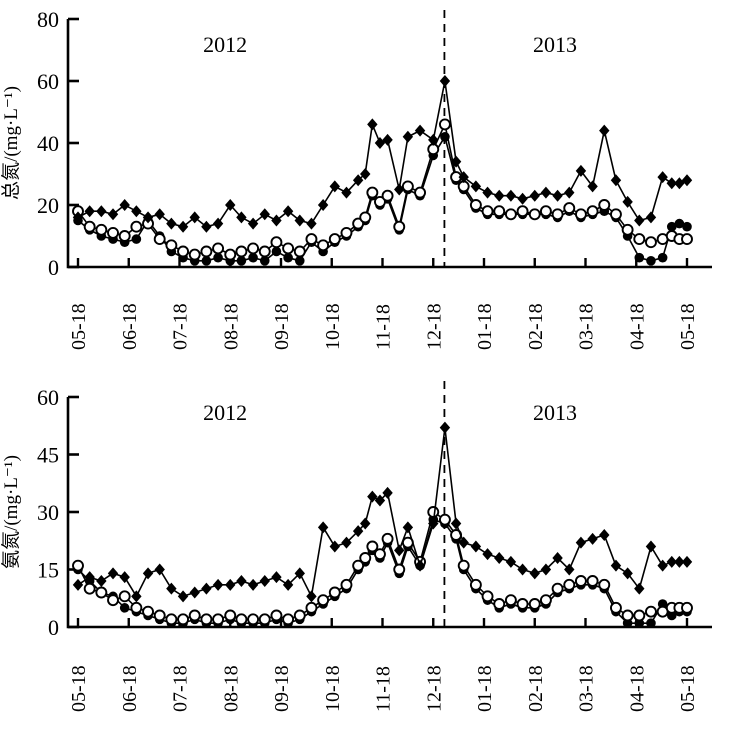  I want to click on x-tick-label: 02-18, so click(536, 688).